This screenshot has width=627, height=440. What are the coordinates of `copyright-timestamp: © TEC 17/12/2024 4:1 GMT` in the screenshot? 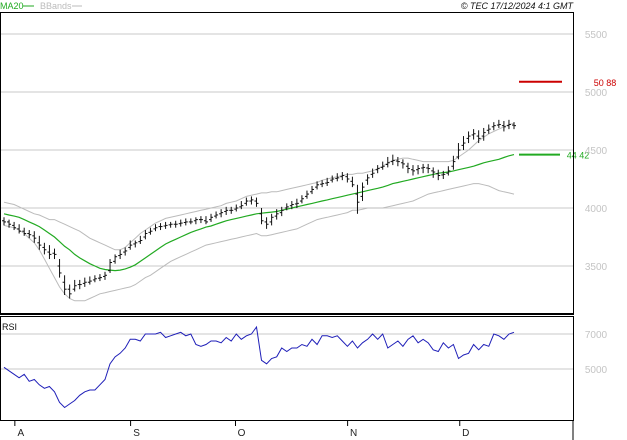 It's located at (518, 6).